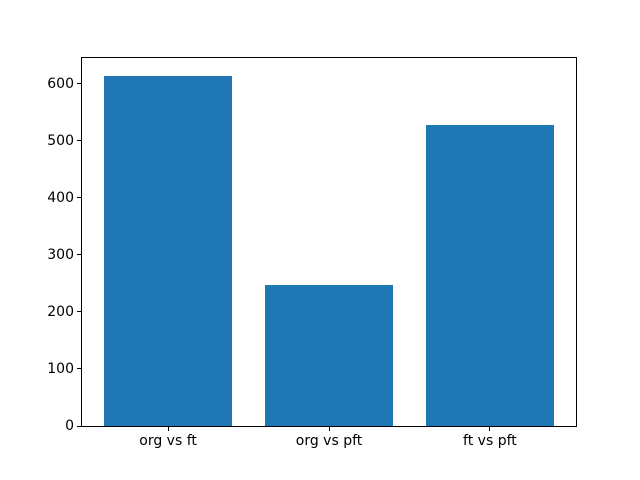 This screenshot has width=640, height=480. What do you see at coordinates (168, 250) in the screenshot?
I see `bar-org-vs-ft` at bounding box center [168, 250].